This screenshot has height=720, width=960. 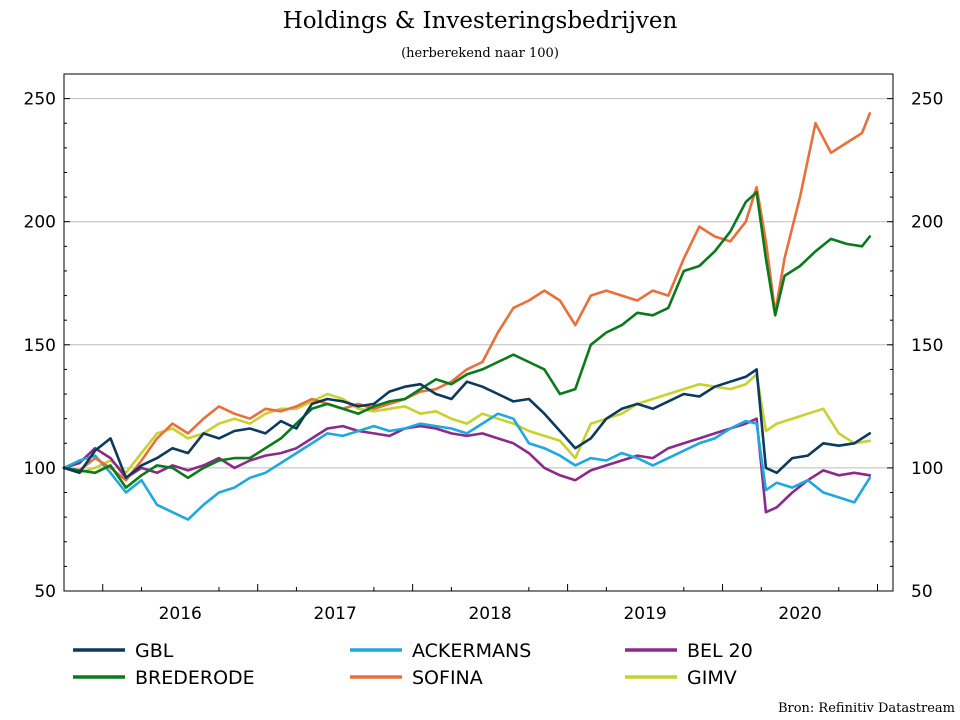 I want to click on x-tick-2016: 2016, so click(x=180, y=614).